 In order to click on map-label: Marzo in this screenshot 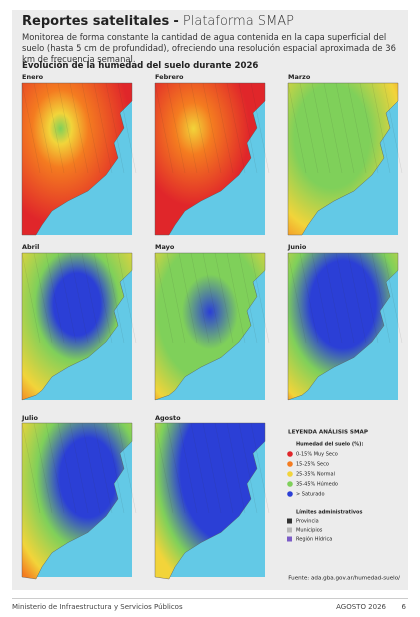, I will do `click(299, 77)`.